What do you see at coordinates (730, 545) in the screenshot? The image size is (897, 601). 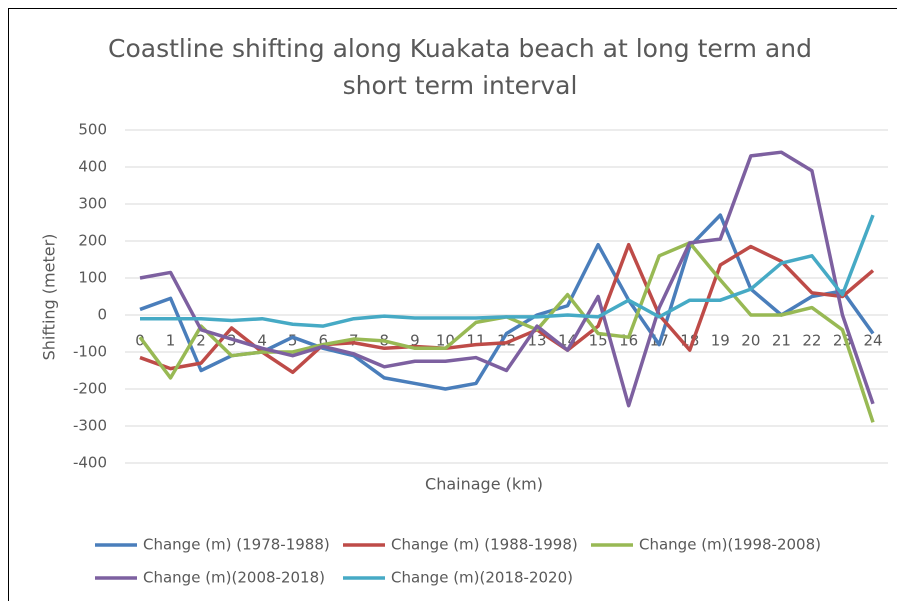 I see `legend-label: Change (m)(1998-2008)` at bounding box center [730, 545].